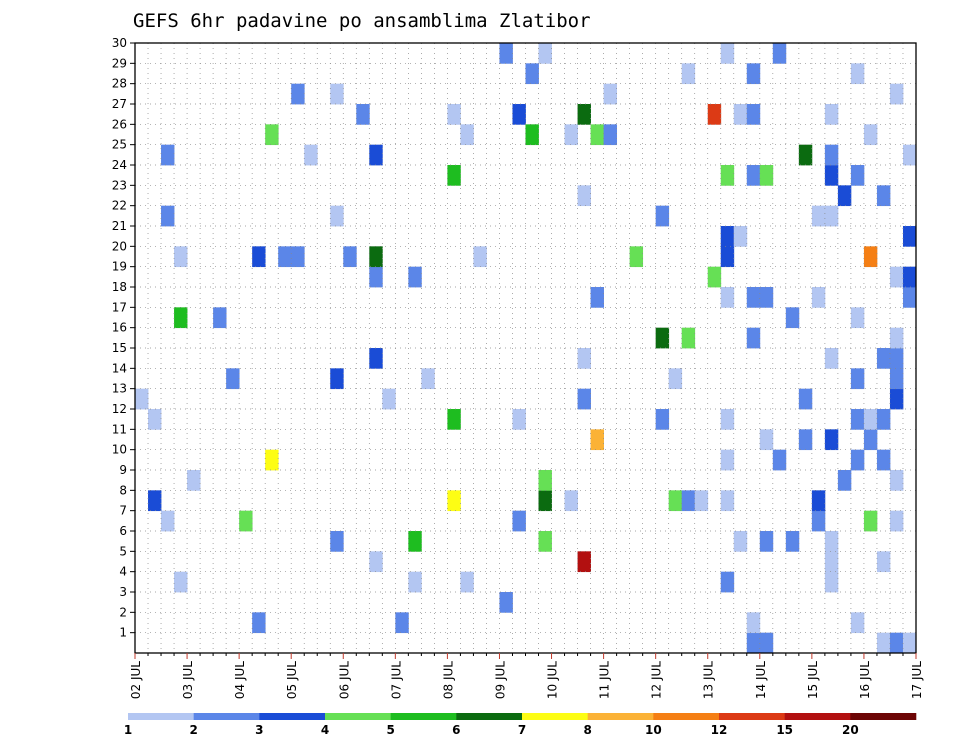 This screenshot has width=960, height=742. I want to click on x-tick-label: 05 JUL, so click(292, 680).